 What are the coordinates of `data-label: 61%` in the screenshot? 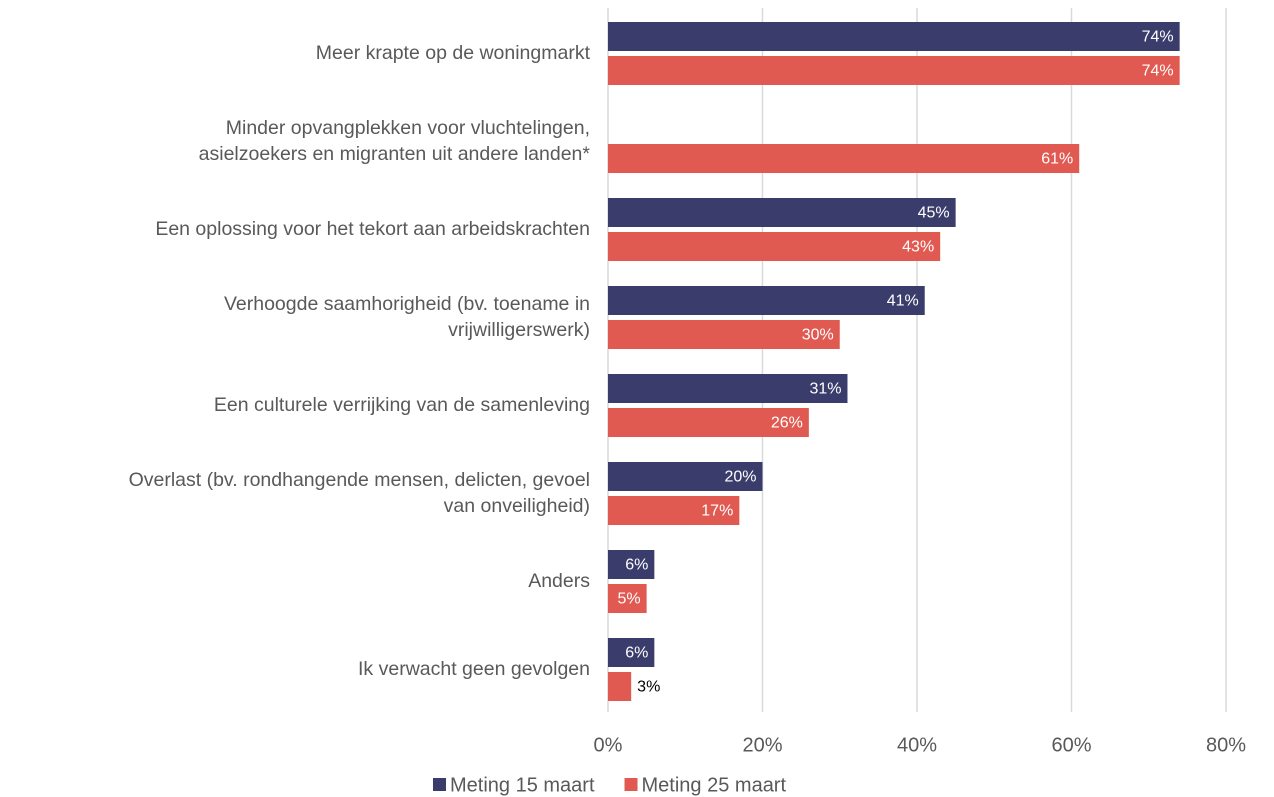 It's located at (1057, 159).